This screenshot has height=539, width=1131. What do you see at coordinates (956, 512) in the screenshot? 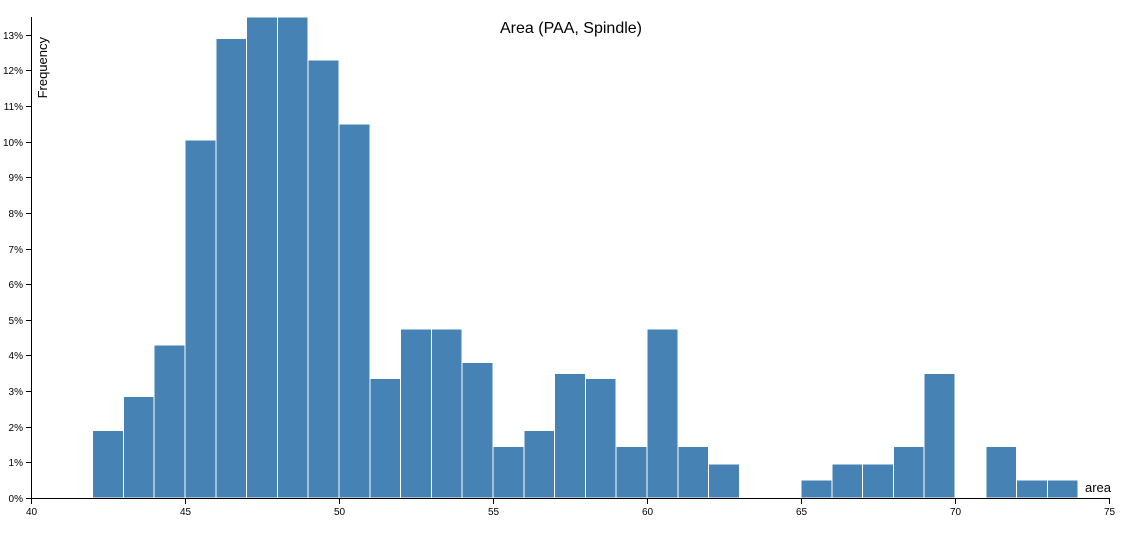
I see `x-tick-label: 70` at bounding box center [956, 512].